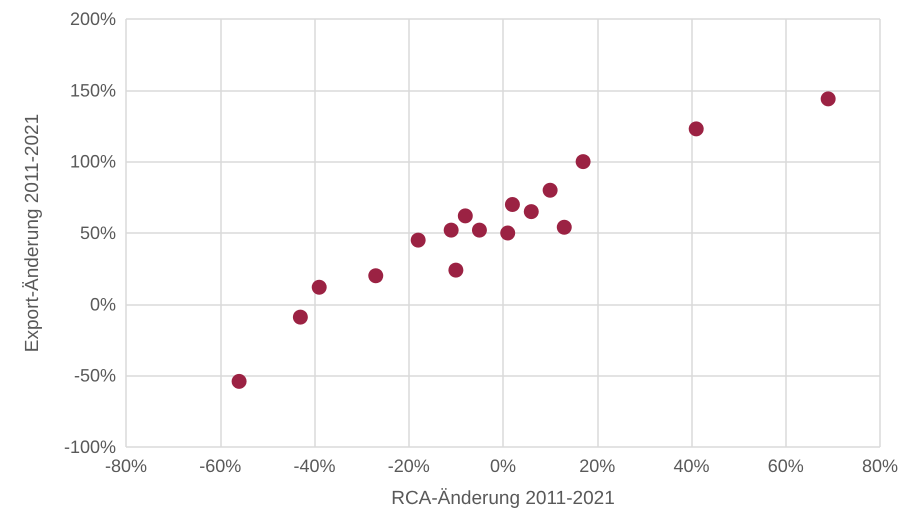 This screenshot has height=532, width=904. What do you see at coordinates (126, 466) in the screenshot?
I see `x-tick-label: -80%` at bounding box center [126, 466].